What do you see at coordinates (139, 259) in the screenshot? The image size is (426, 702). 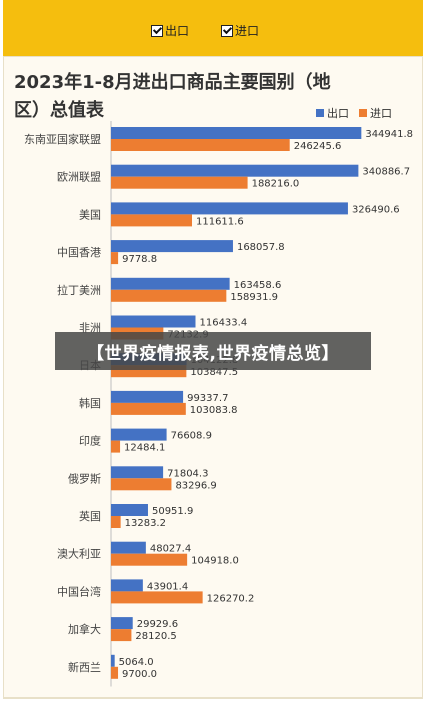 I see `data-label: 9778.8` at bounding box center [139, 259].